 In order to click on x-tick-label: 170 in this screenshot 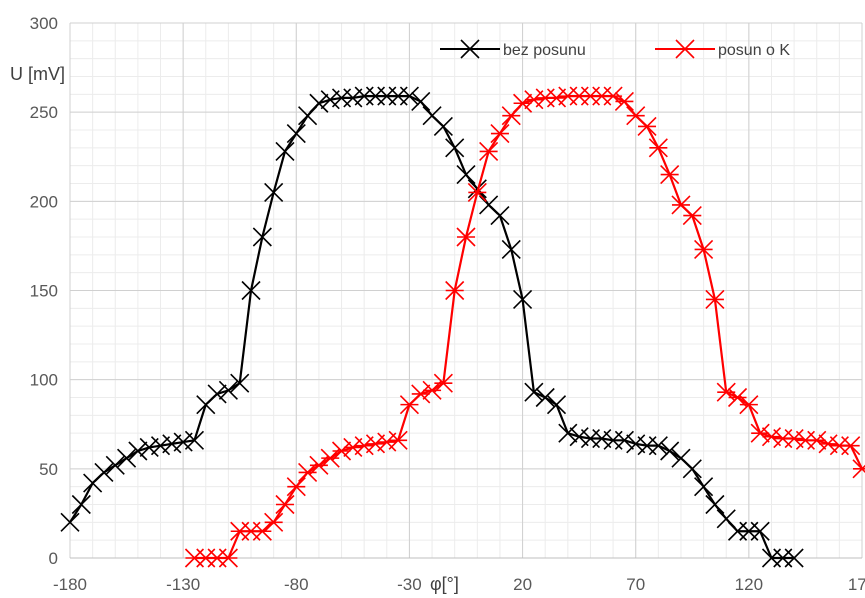, I will do `click(856, 584)`.